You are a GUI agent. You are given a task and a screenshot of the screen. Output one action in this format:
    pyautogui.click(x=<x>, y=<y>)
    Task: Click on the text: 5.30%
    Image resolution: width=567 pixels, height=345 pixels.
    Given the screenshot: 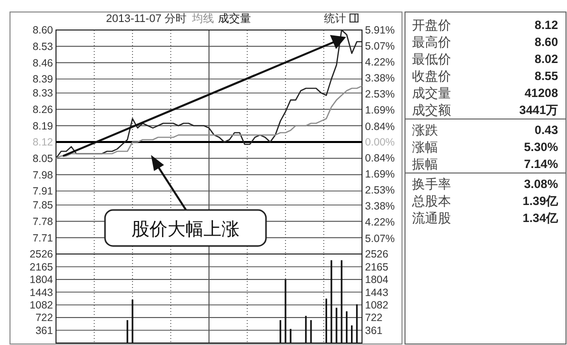 What is the action you would take?
    pyautogui.click(x=541, y=147)
    